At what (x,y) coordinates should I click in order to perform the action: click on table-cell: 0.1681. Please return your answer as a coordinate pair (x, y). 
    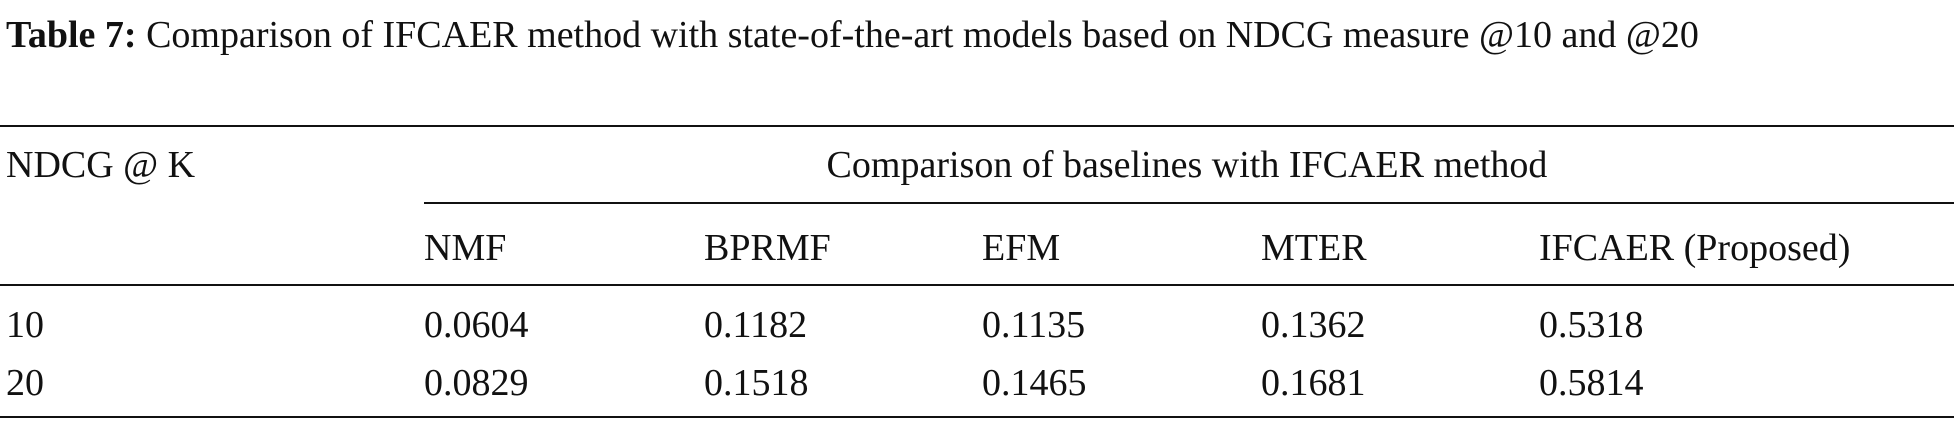
    Looking at the image, I should click on (1313, 383).